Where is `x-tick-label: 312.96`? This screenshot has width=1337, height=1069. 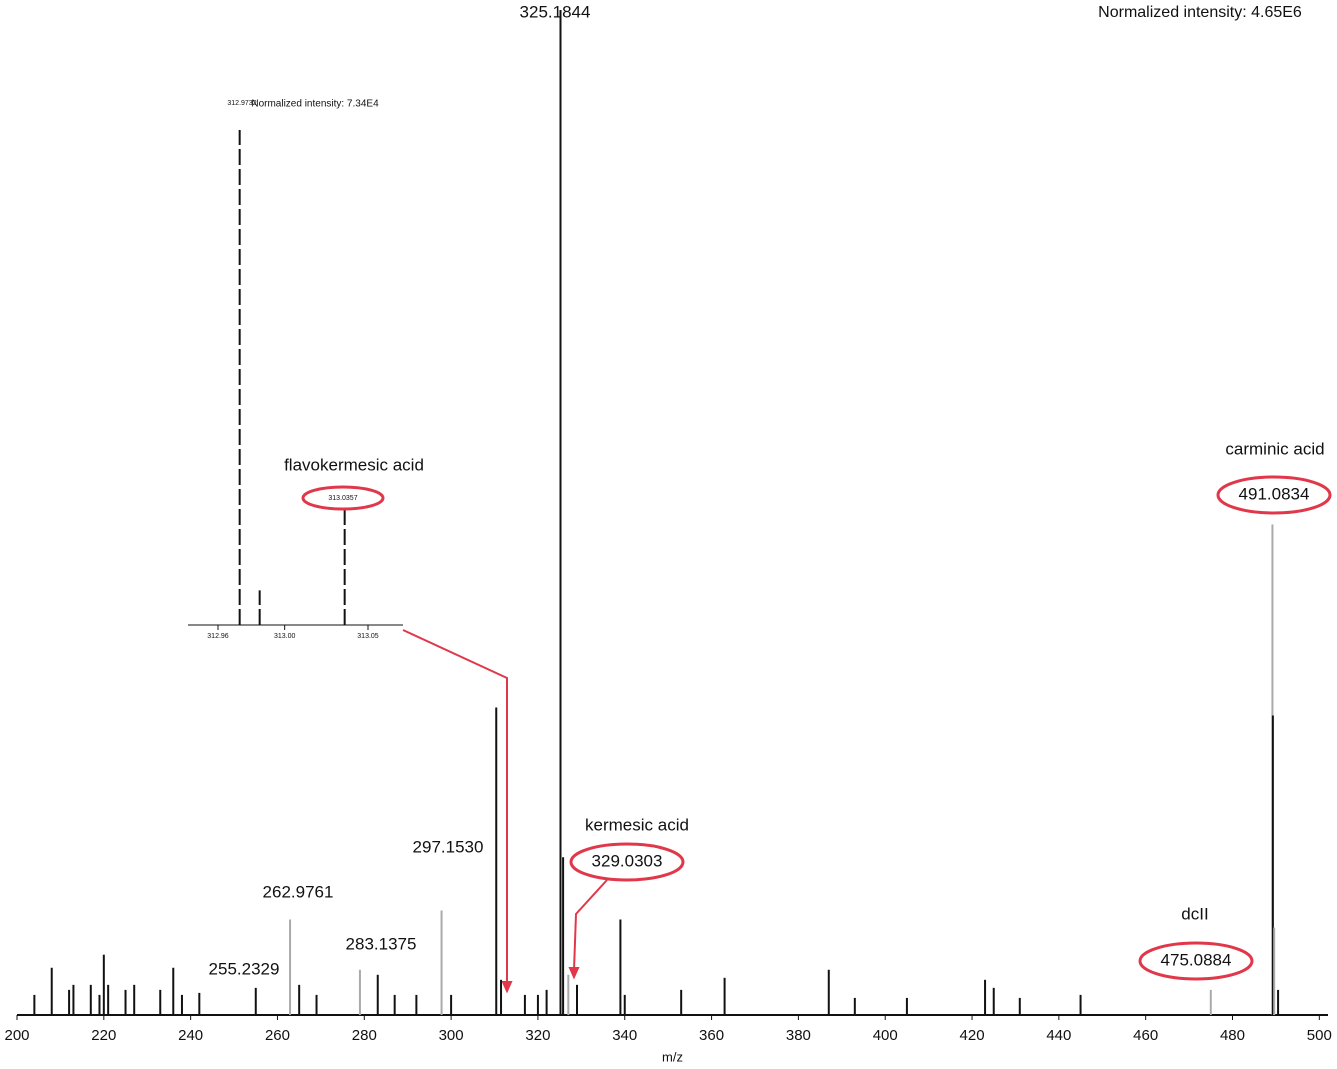
x-tick-label: 312.96 is located at coordinates (218, 636).